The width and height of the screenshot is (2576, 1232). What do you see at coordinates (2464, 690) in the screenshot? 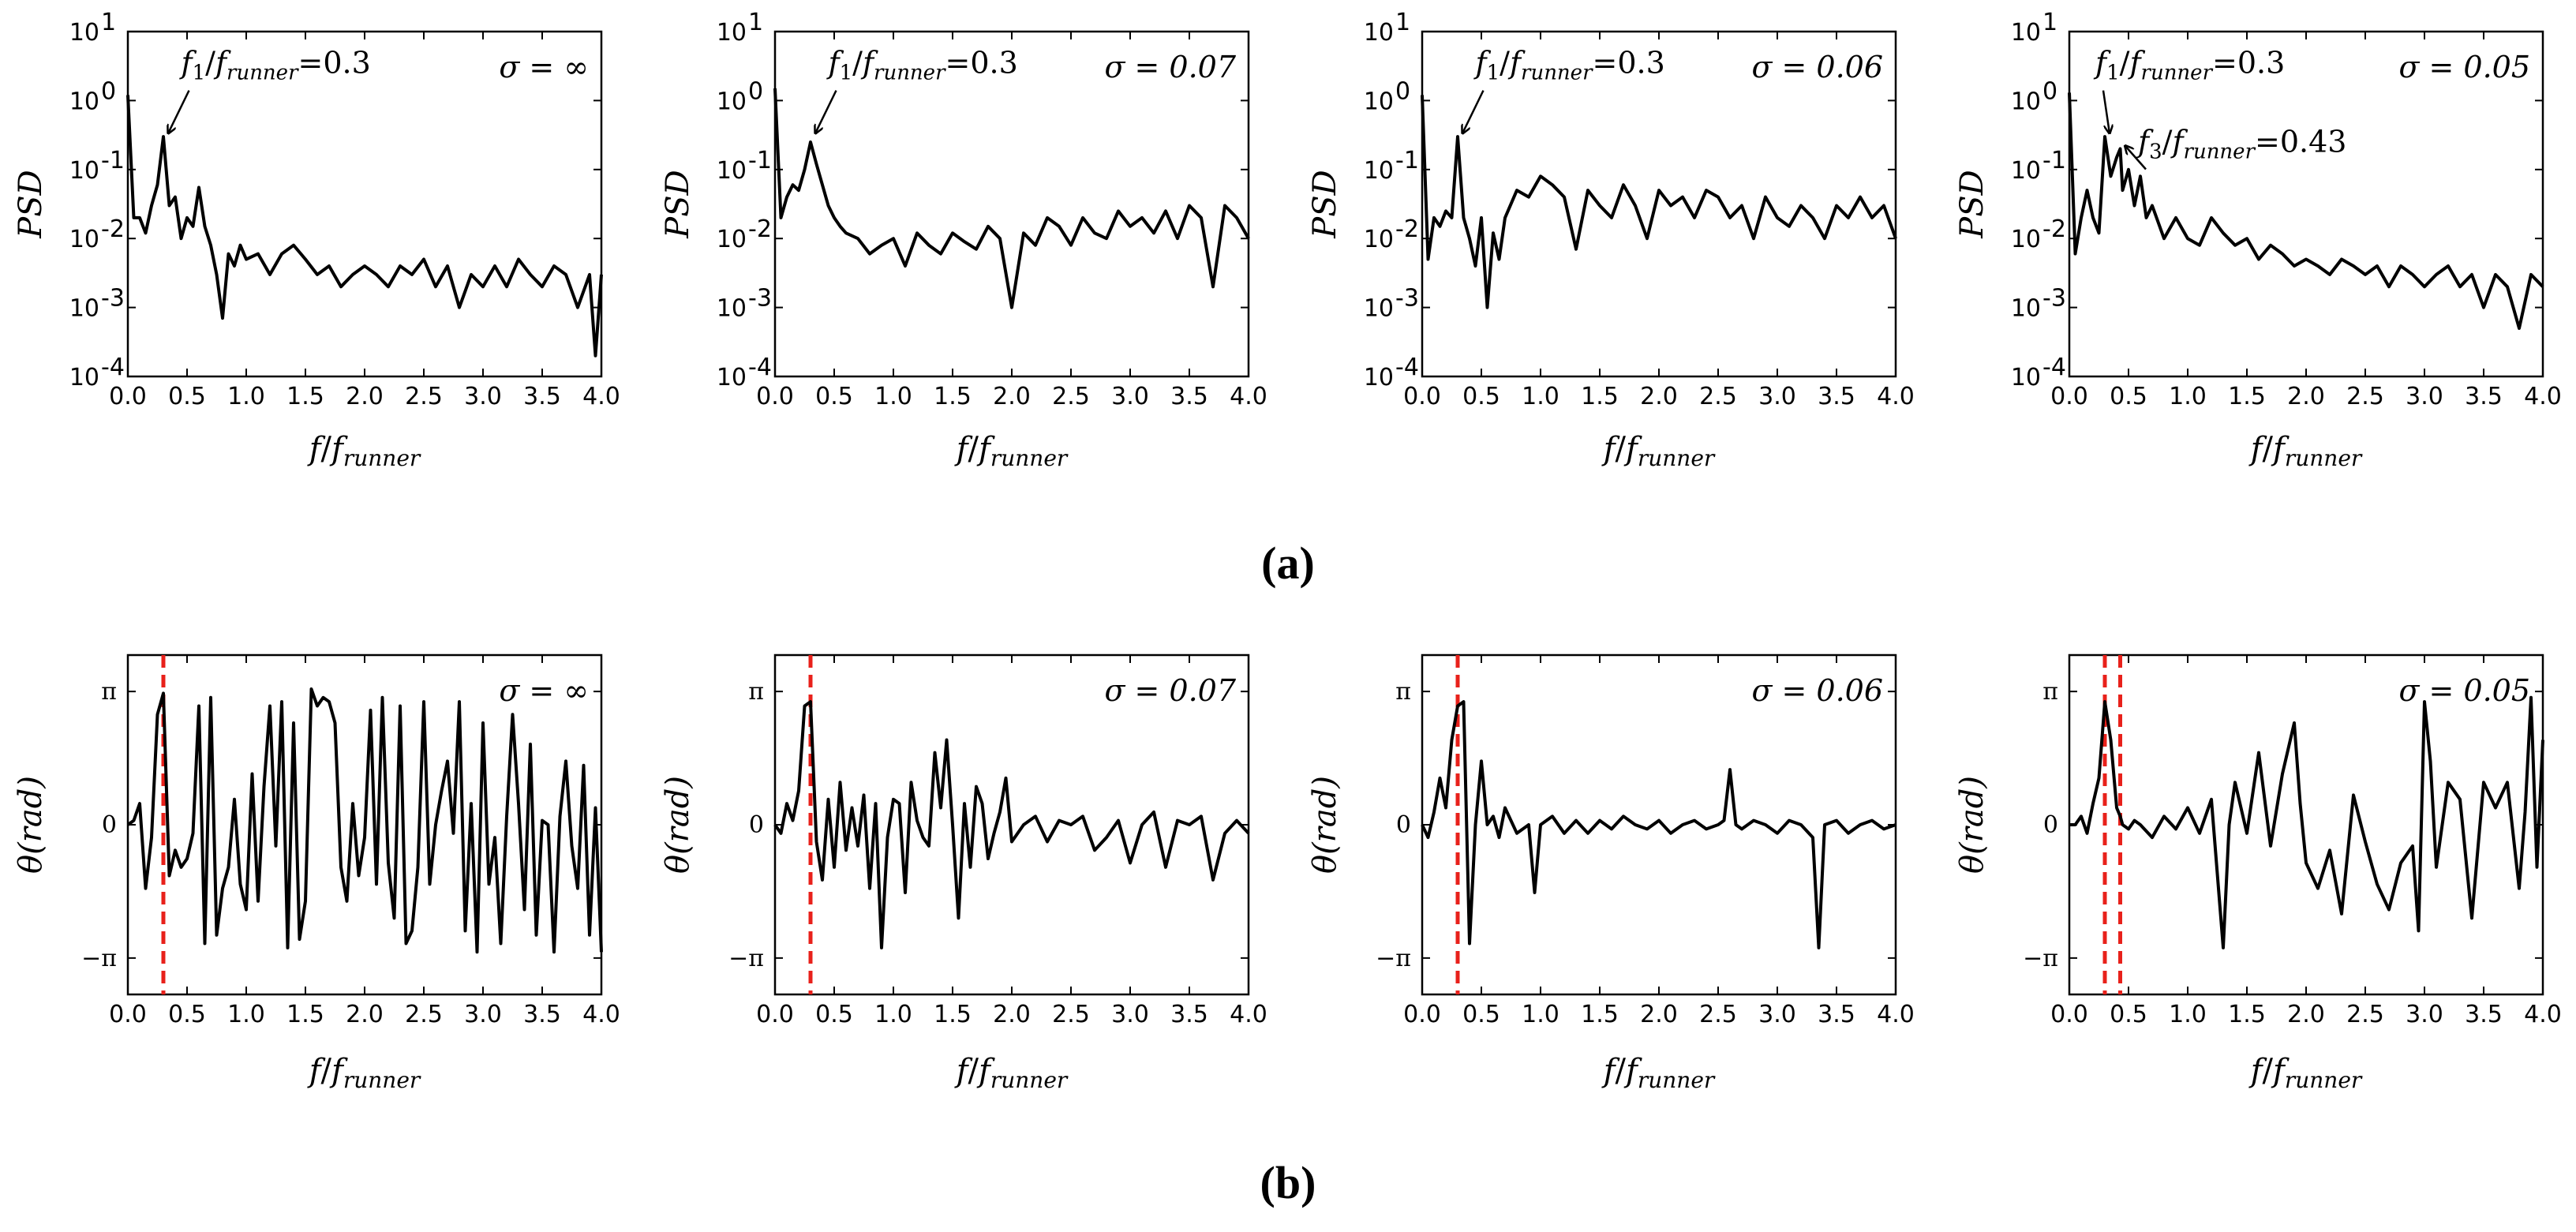
I see `sigma-label: σ = 0.05` at bounding box center [2464, 690].